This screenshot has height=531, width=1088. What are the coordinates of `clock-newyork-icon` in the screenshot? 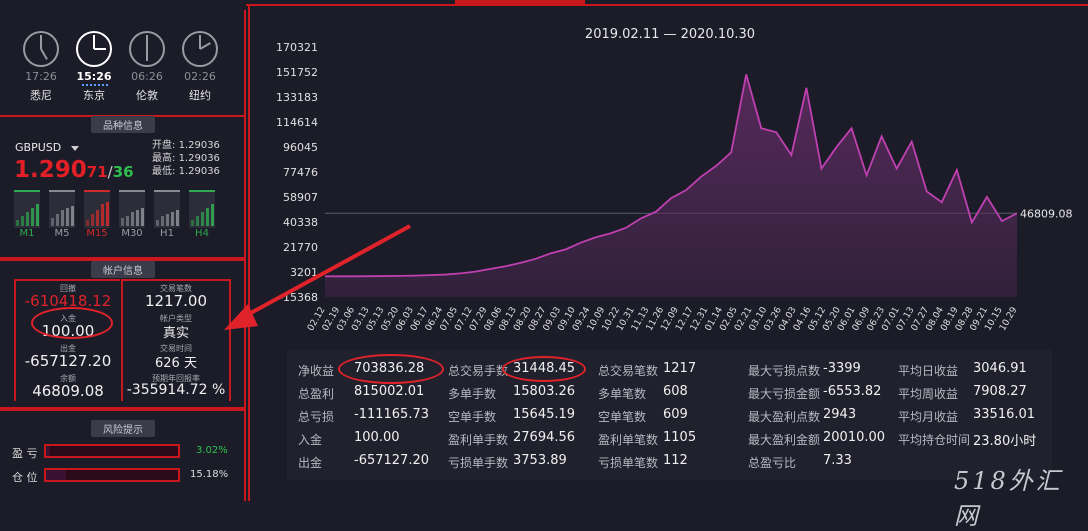 It's located at (200, 49).